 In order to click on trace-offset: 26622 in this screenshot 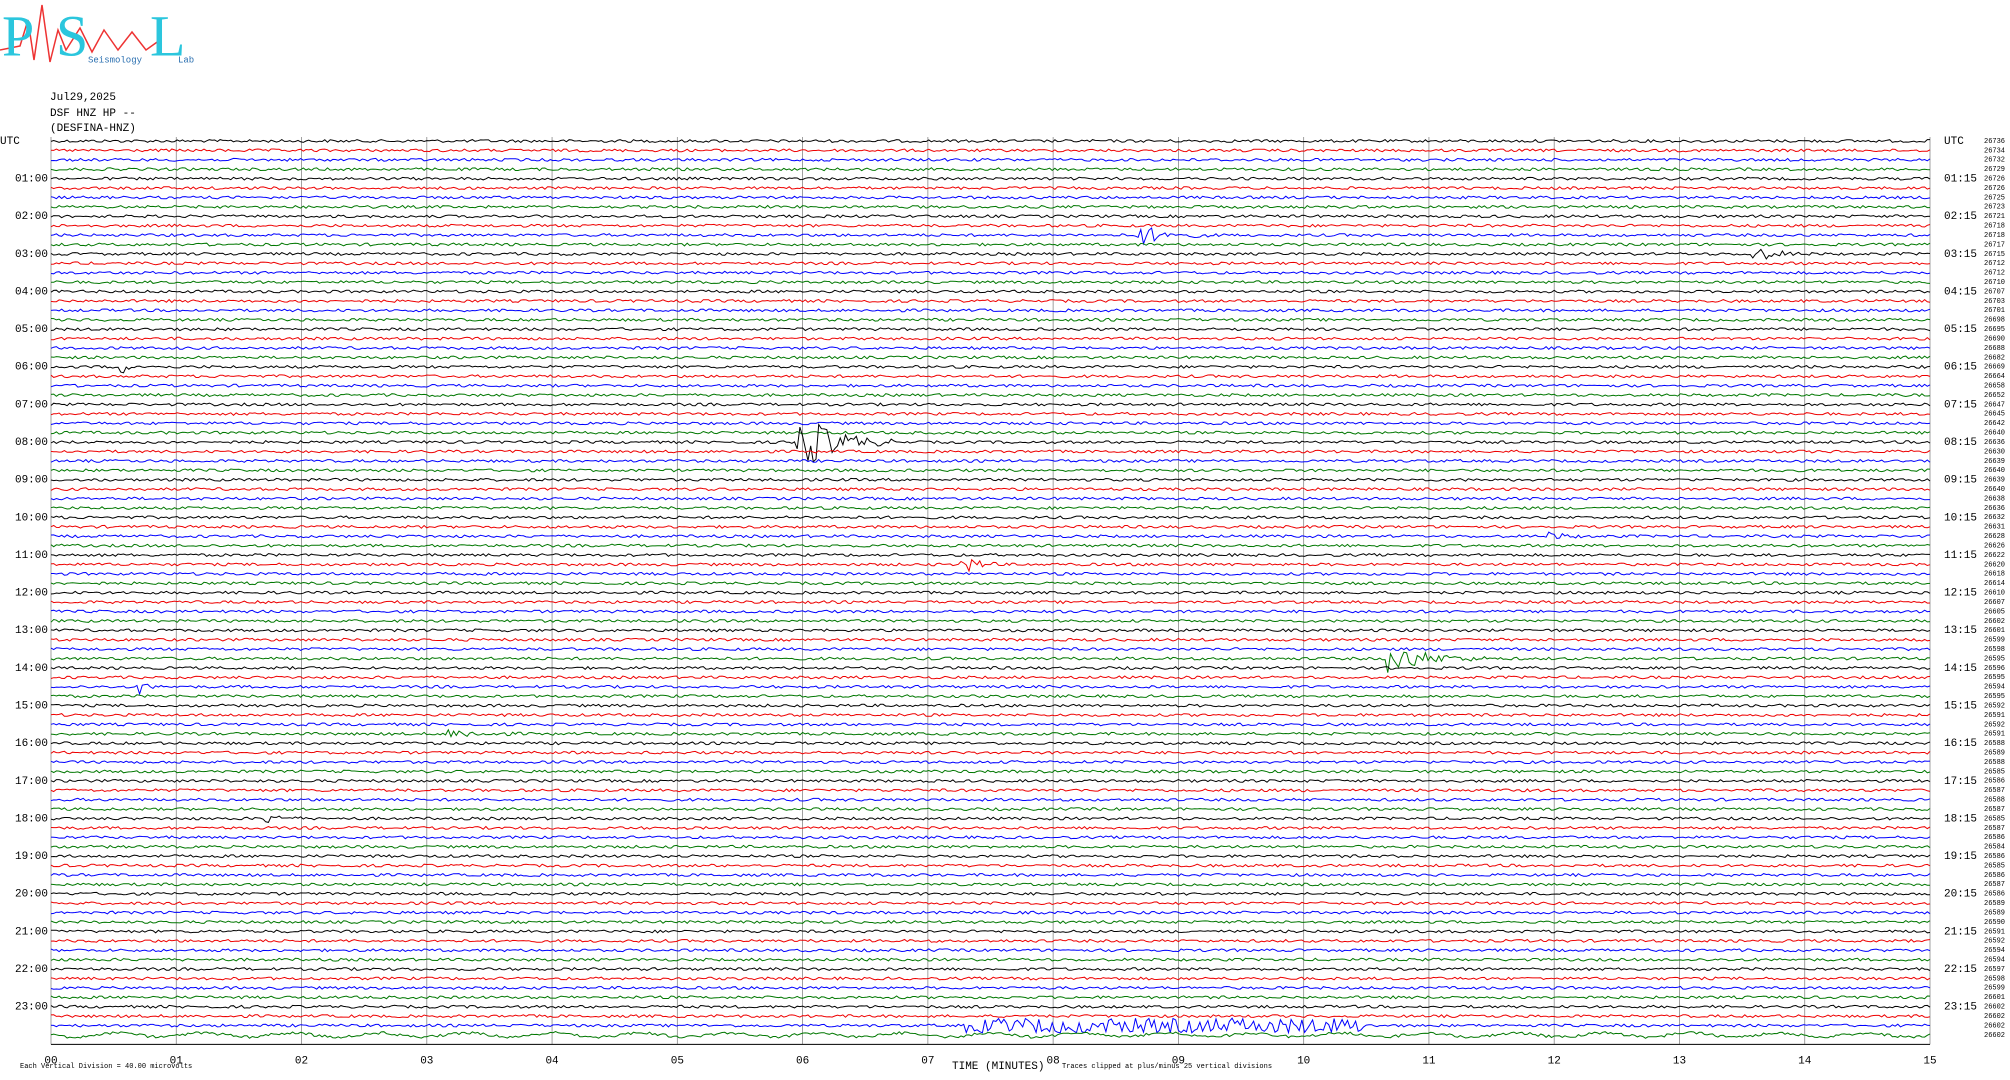, I will do `click(1994, 556)`.